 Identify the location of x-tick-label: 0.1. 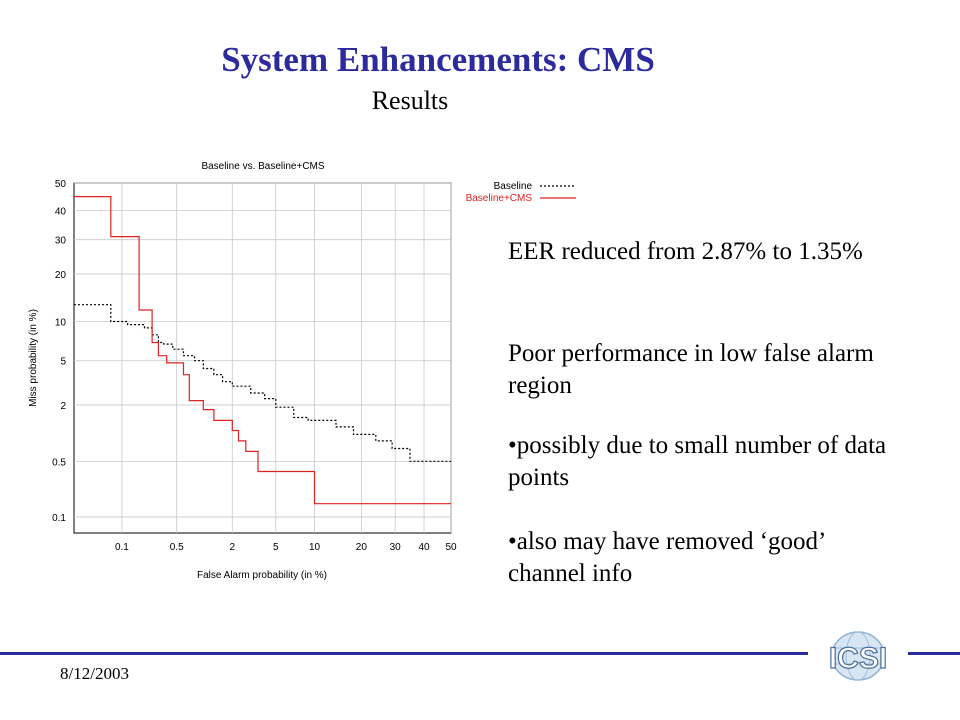
(122, 547).